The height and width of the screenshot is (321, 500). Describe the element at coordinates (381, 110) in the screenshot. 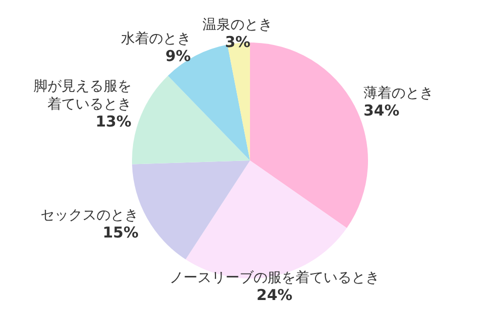

I see `data-label: 34%` at that location.